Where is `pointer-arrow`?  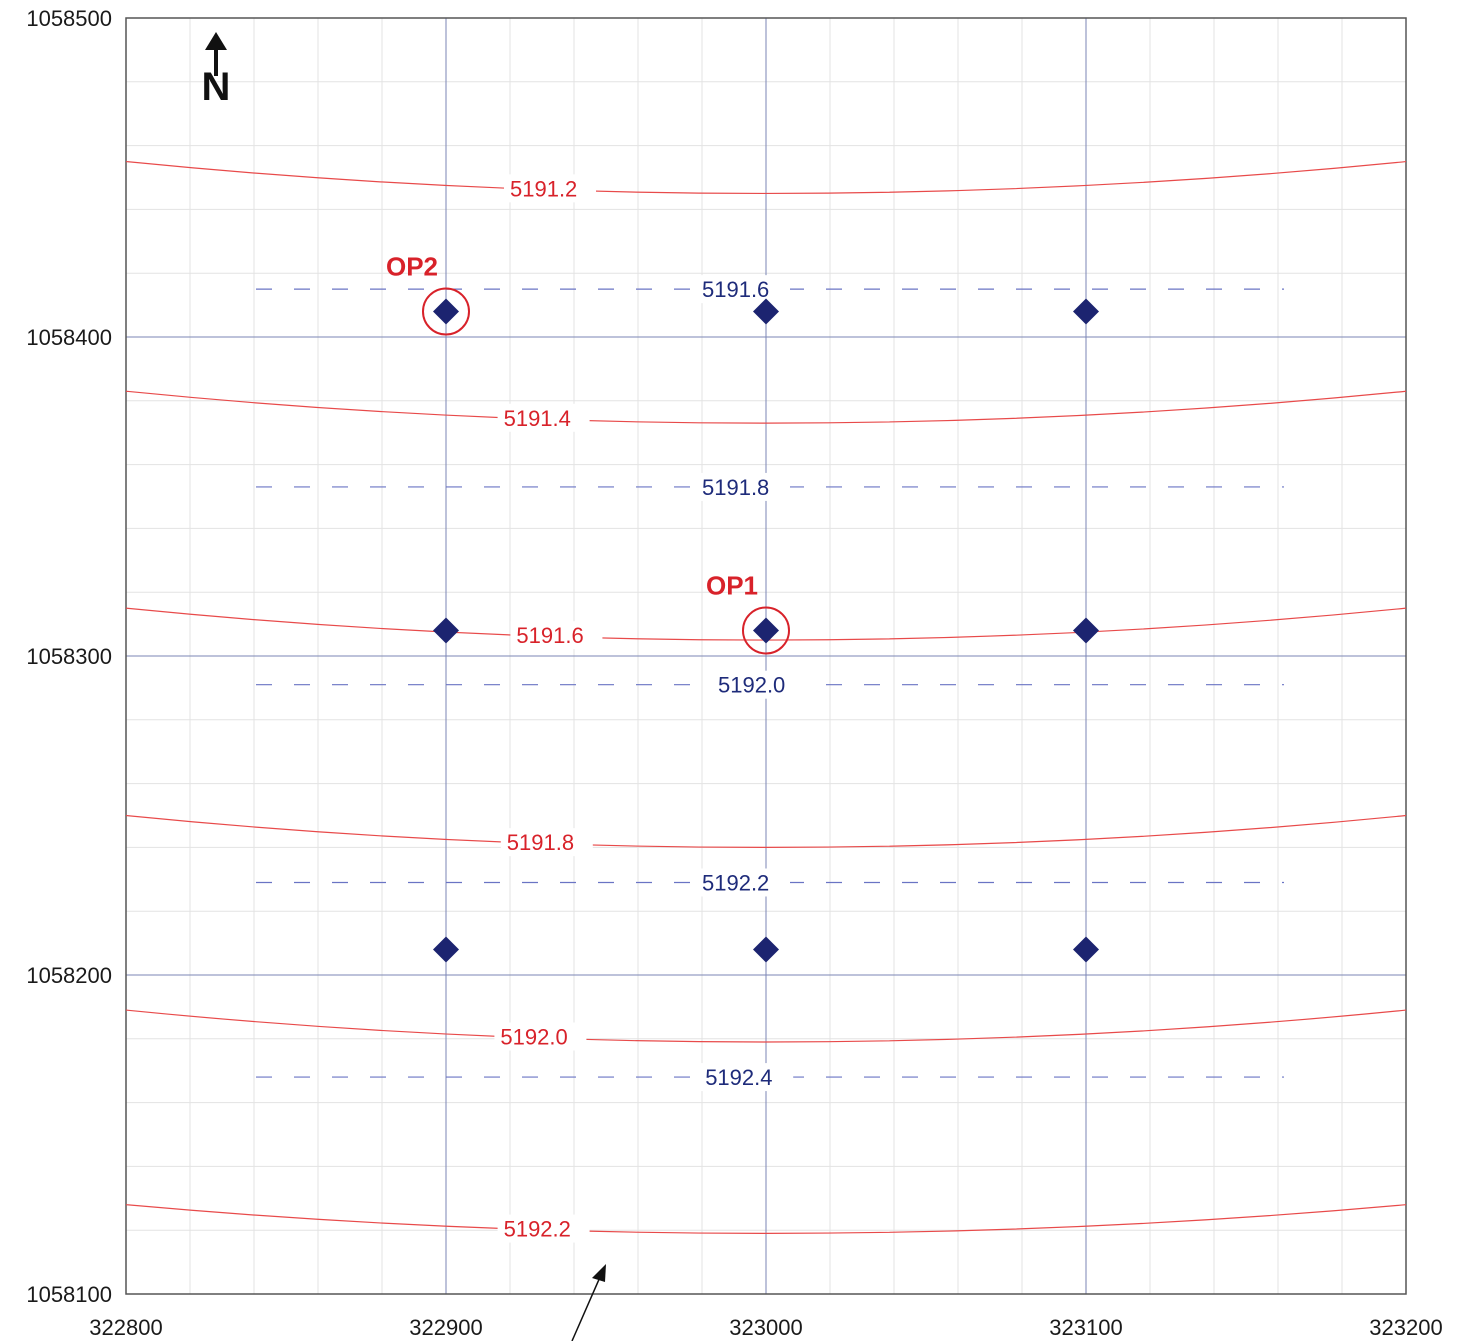
pointer-arrow is located at coordinates (588, 1302).